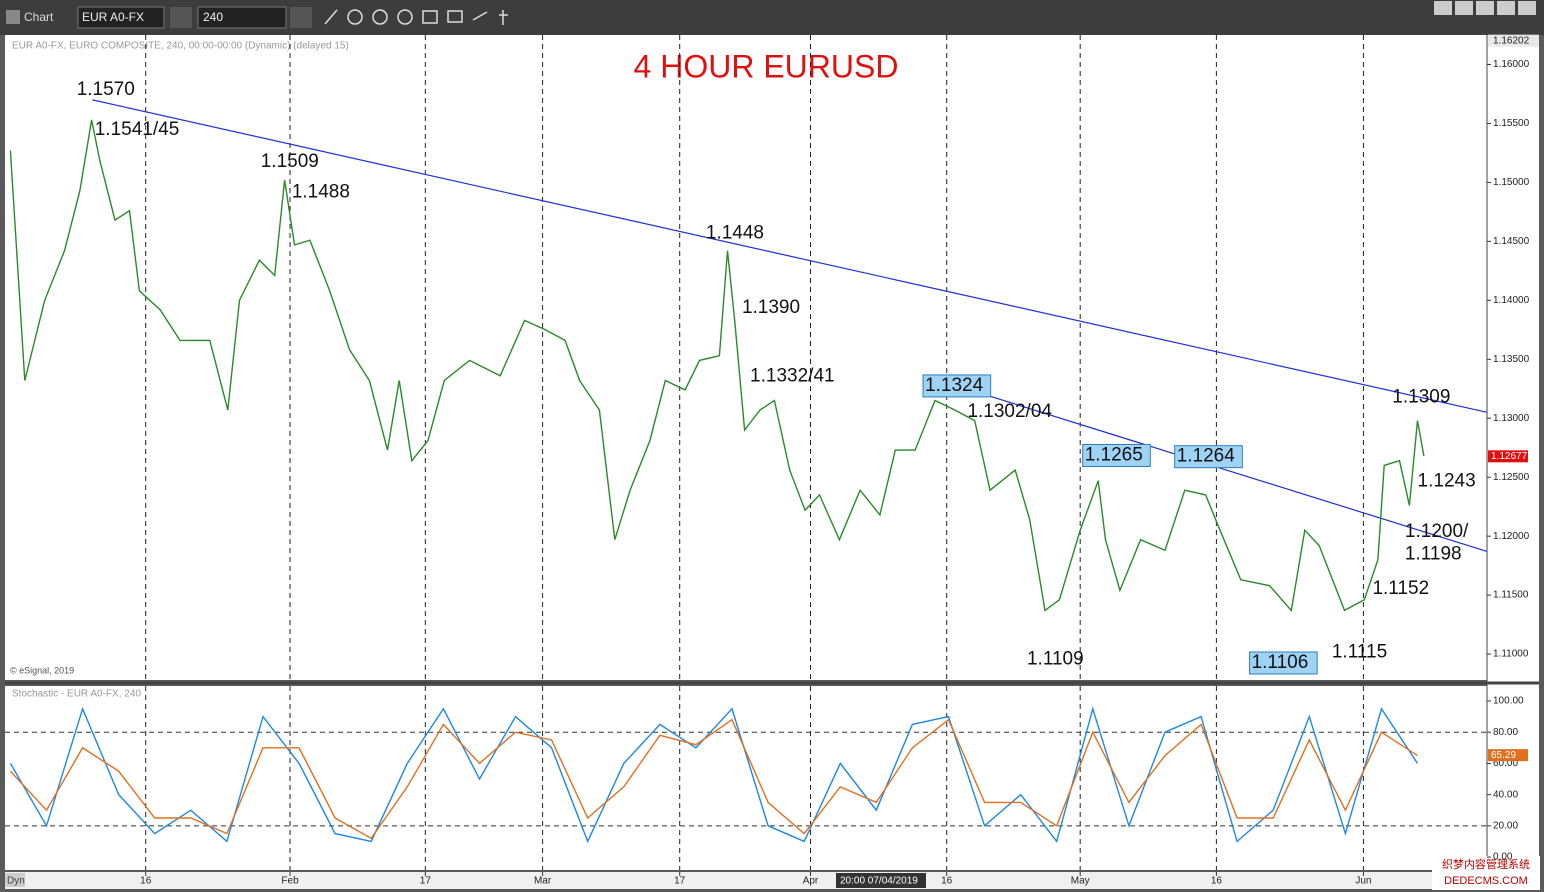  Describe the element at coordinates (1511, 300) in the screenshot. I see `y-tick-label: 1.14000` at that location.